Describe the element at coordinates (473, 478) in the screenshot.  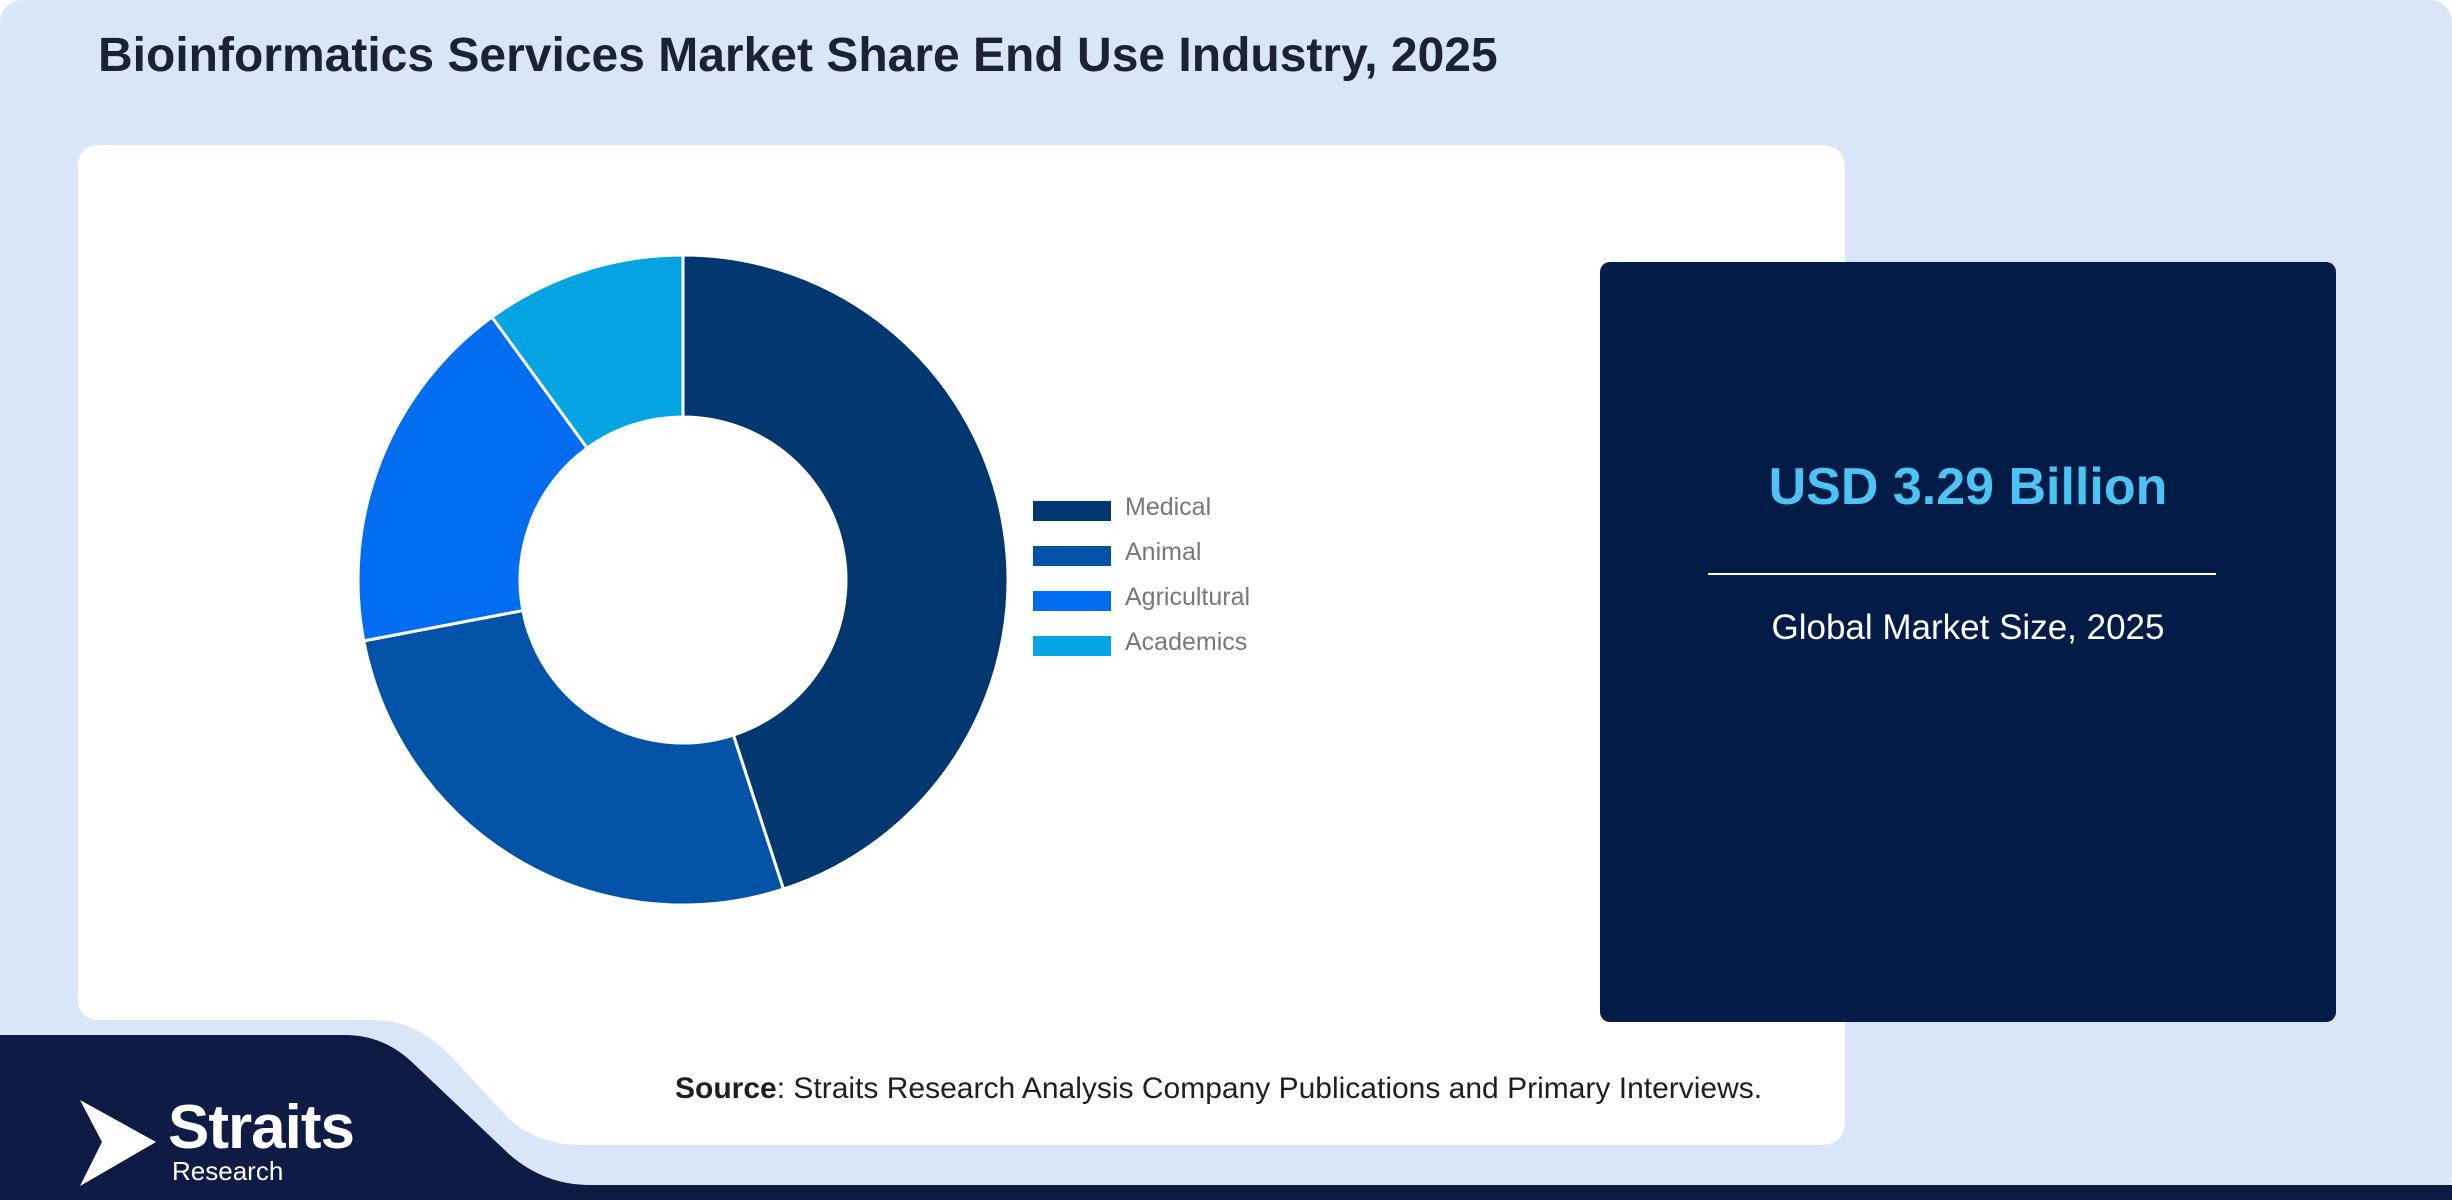
I see `donut-slice-agricultural` at that location.